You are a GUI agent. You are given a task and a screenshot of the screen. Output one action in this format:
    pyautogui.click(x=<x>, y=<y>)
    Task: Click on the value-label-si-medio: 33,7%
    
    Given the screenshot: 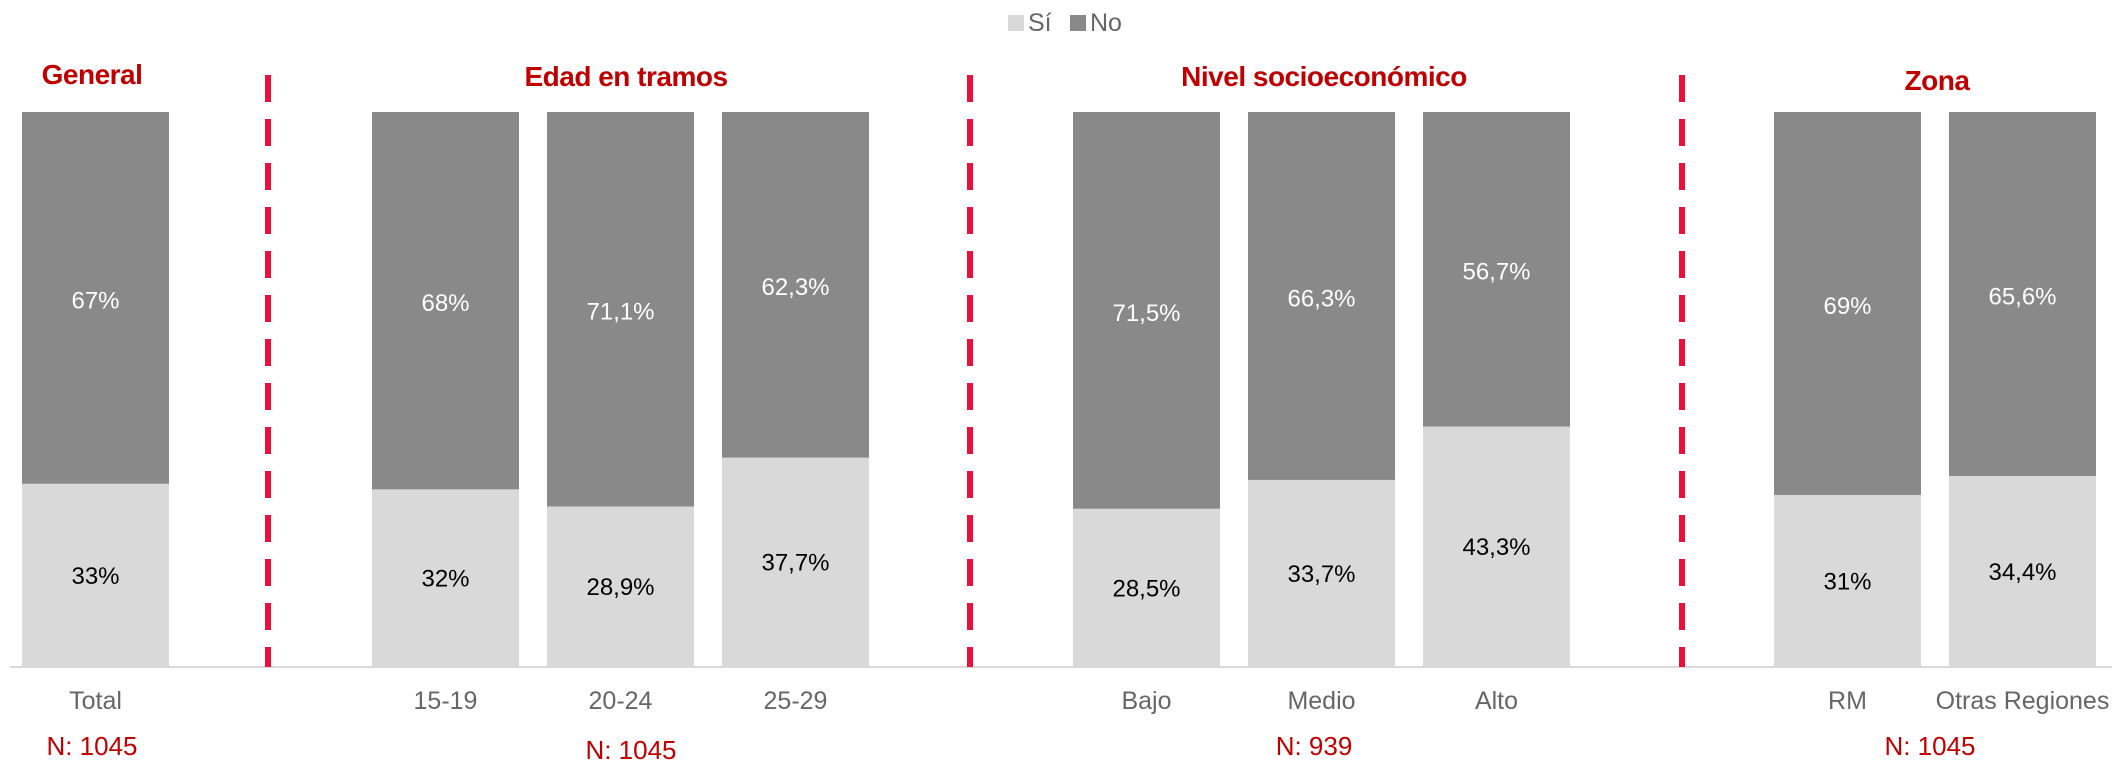 What is the action you would take?
    pyautogui.click(x=1321, y=574)
    